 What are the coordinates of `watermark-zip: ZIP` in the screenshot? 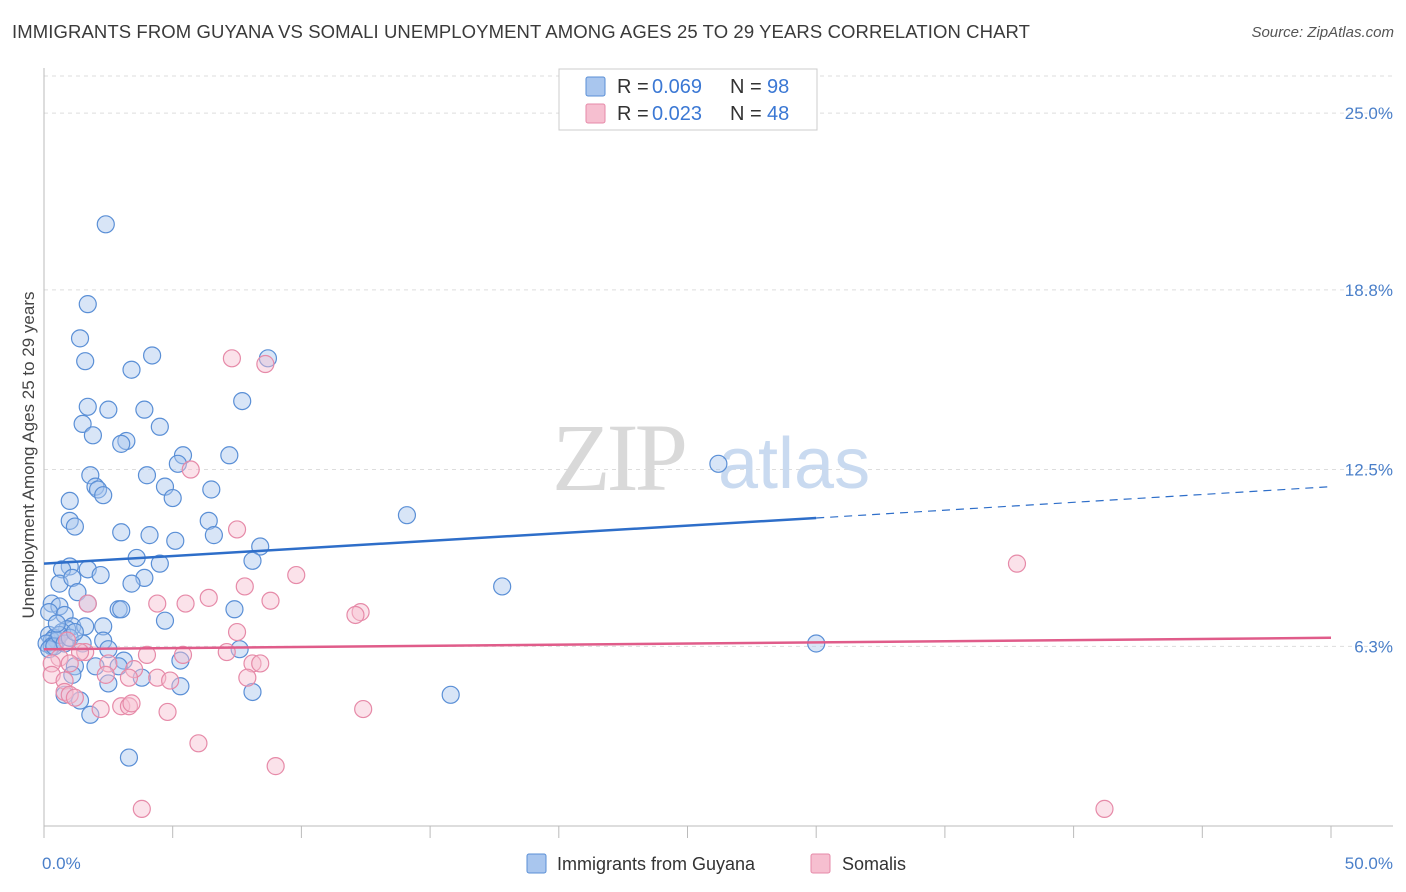 It's located at (618, 457).